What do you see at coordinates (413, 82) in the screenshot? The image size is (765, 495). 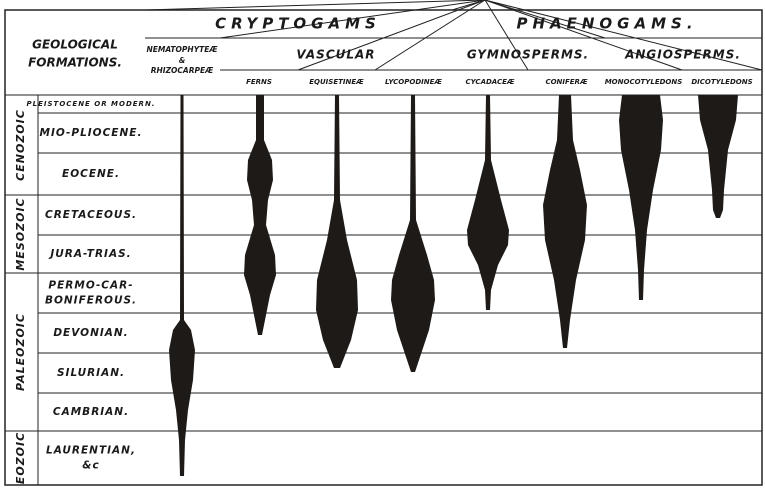 I see `column-label: LYCOPODINEÆ` at bounding box center [413, 82].